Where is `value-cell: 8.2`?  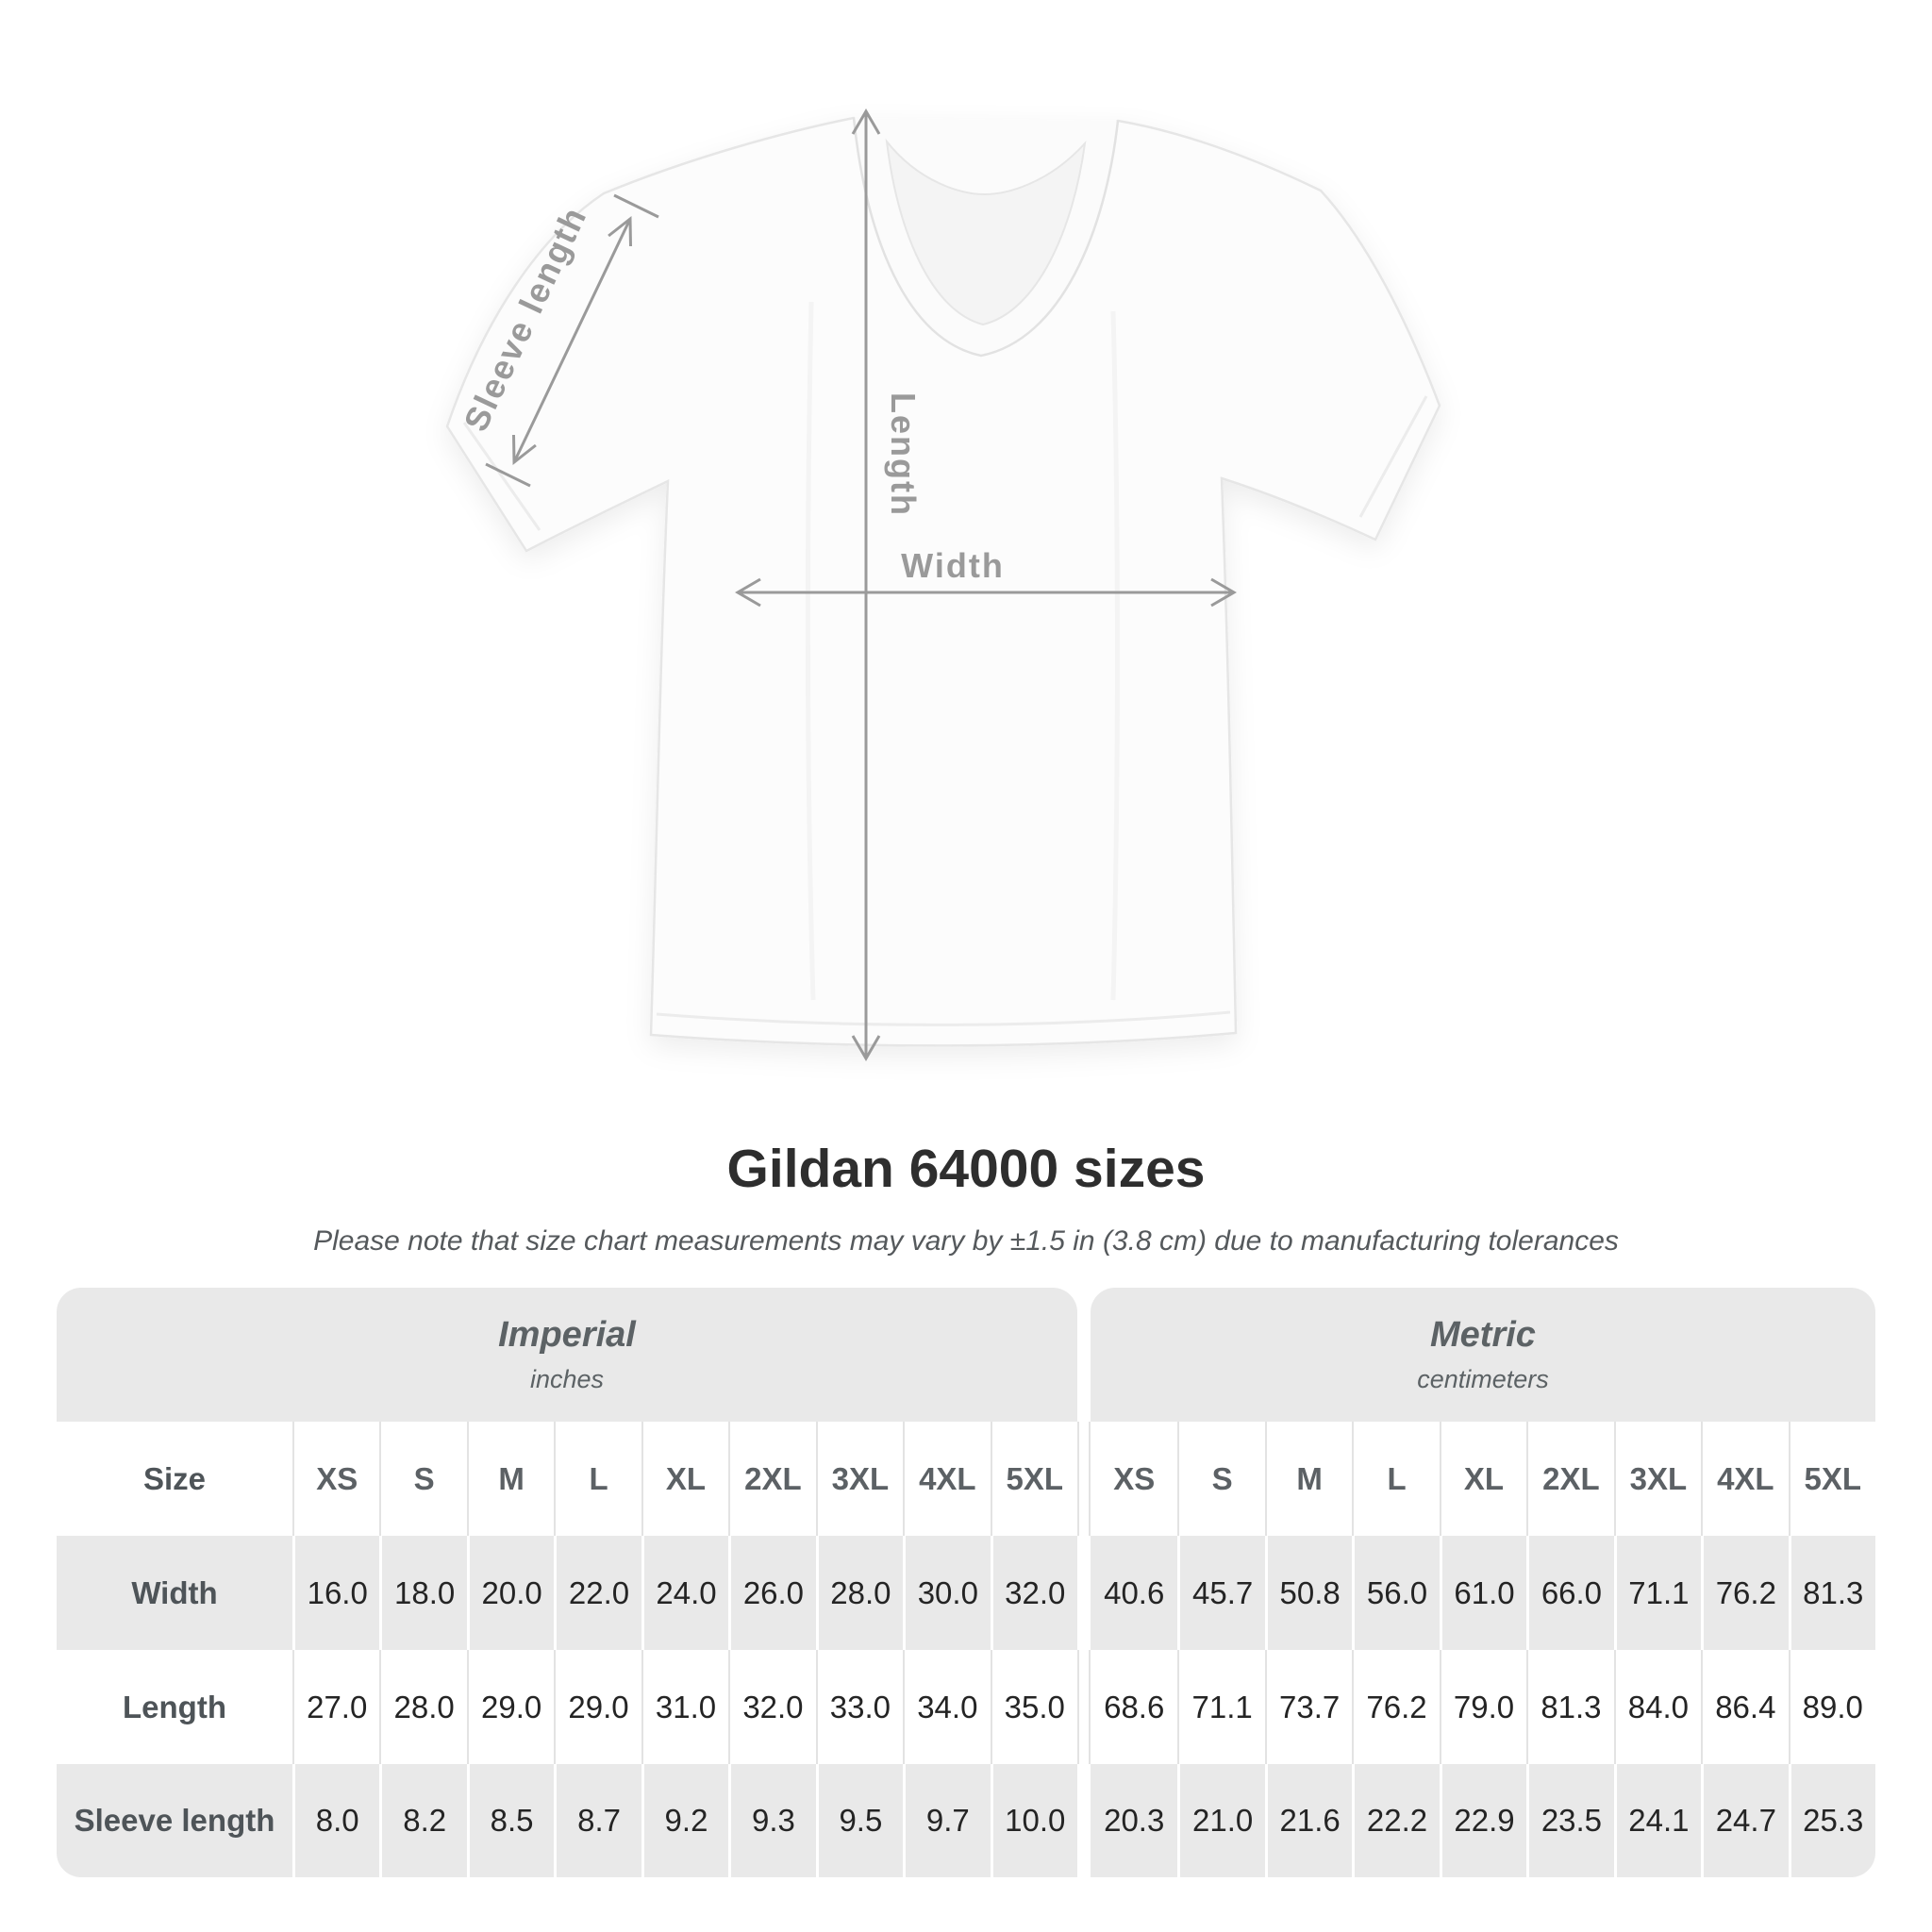 value-cell: 8.2 is located at coordinates (423, 1821).